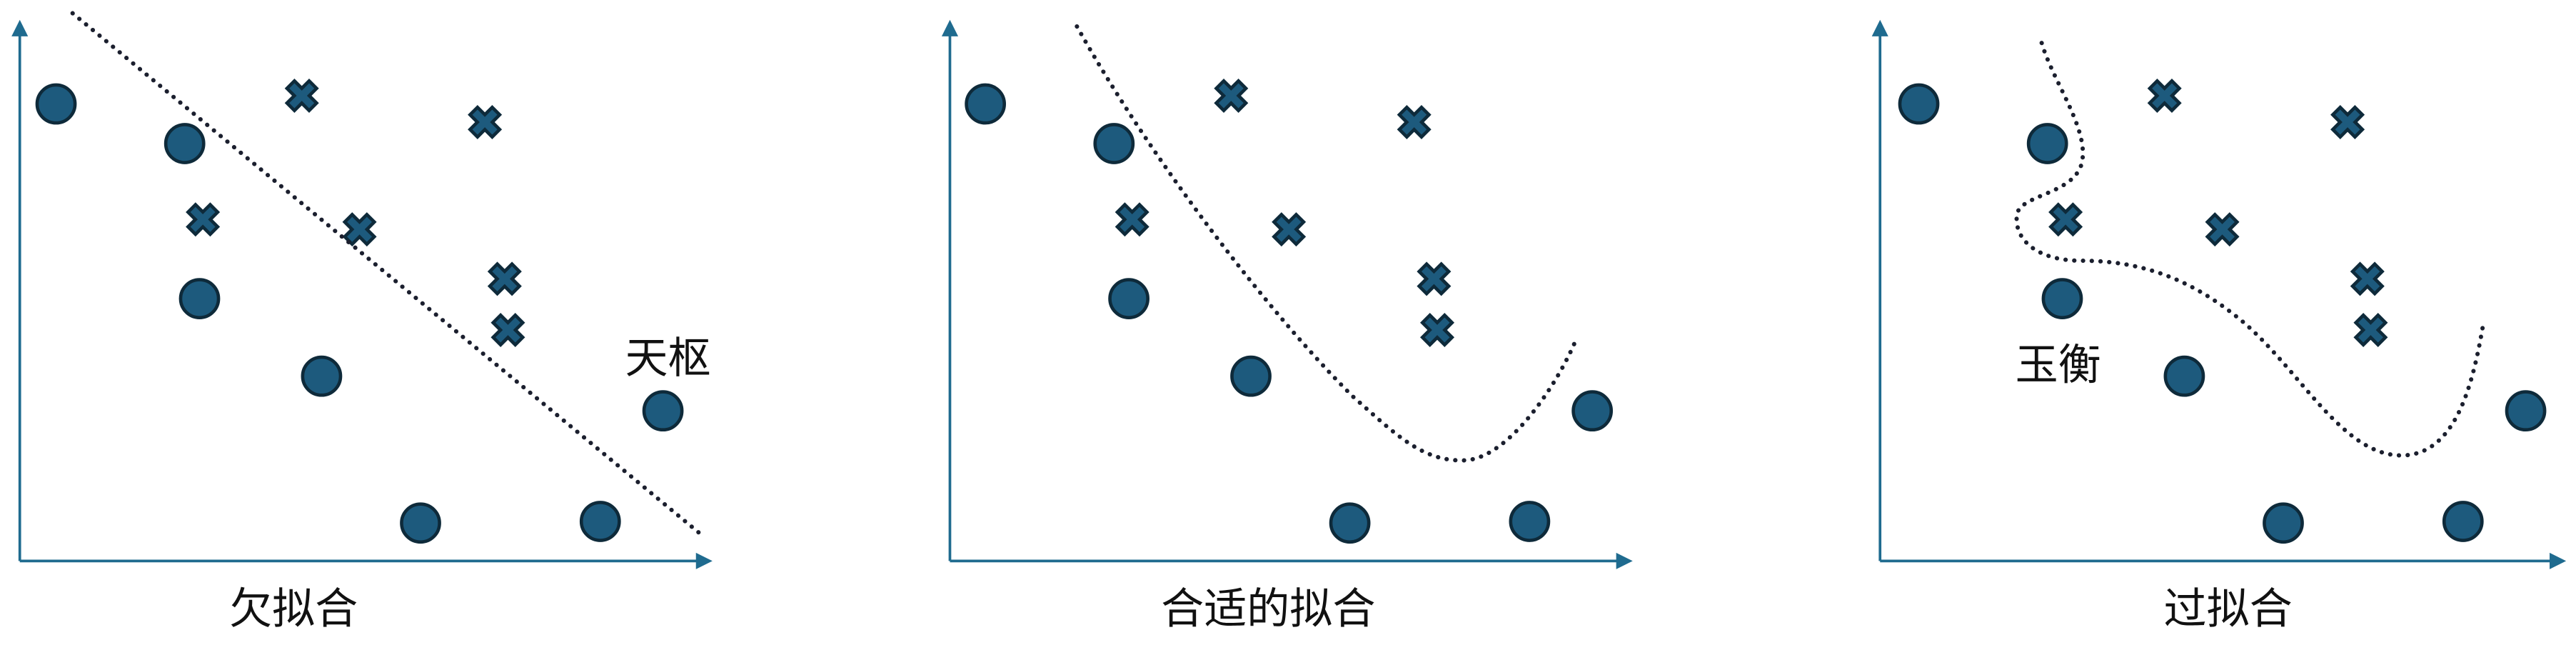 The height and width of the screenshot is (660, 2576). What do you see at coordinates (293, 609) in the screenshot?
I see `panel-caption: 欠拟合` at bounding box center [293, 609].